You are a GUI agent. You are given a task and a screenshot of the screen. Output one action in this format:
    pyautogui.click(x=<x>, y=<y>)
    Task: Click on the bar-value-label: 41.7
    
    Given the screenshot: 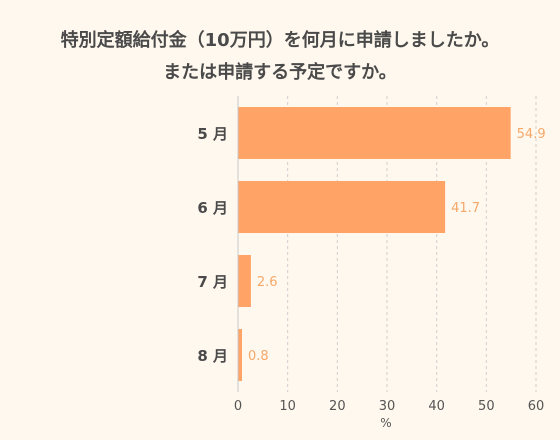 What is the action you would take?
    pyautogui.click(x=465, y=208)
    